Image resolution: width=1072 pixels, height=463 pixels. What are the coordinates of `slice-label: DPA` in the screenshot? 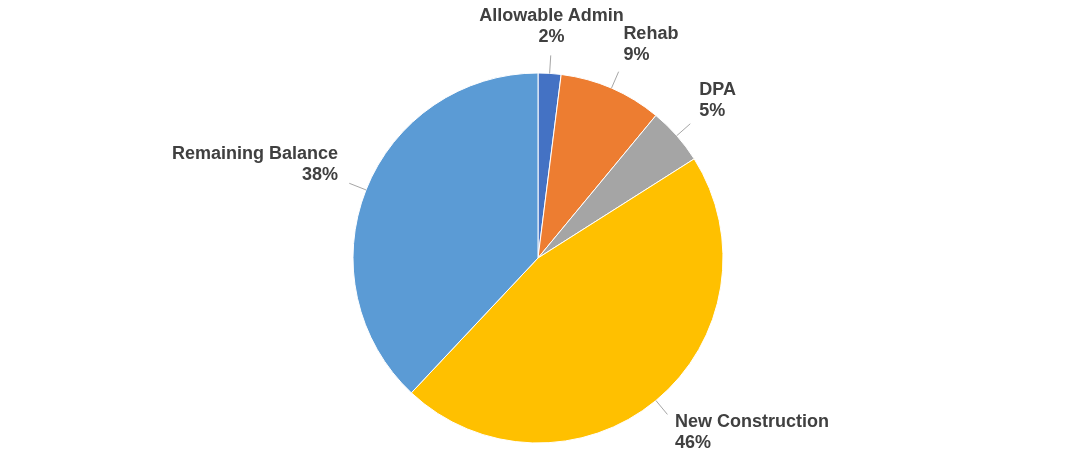 It's located at (717, 89).